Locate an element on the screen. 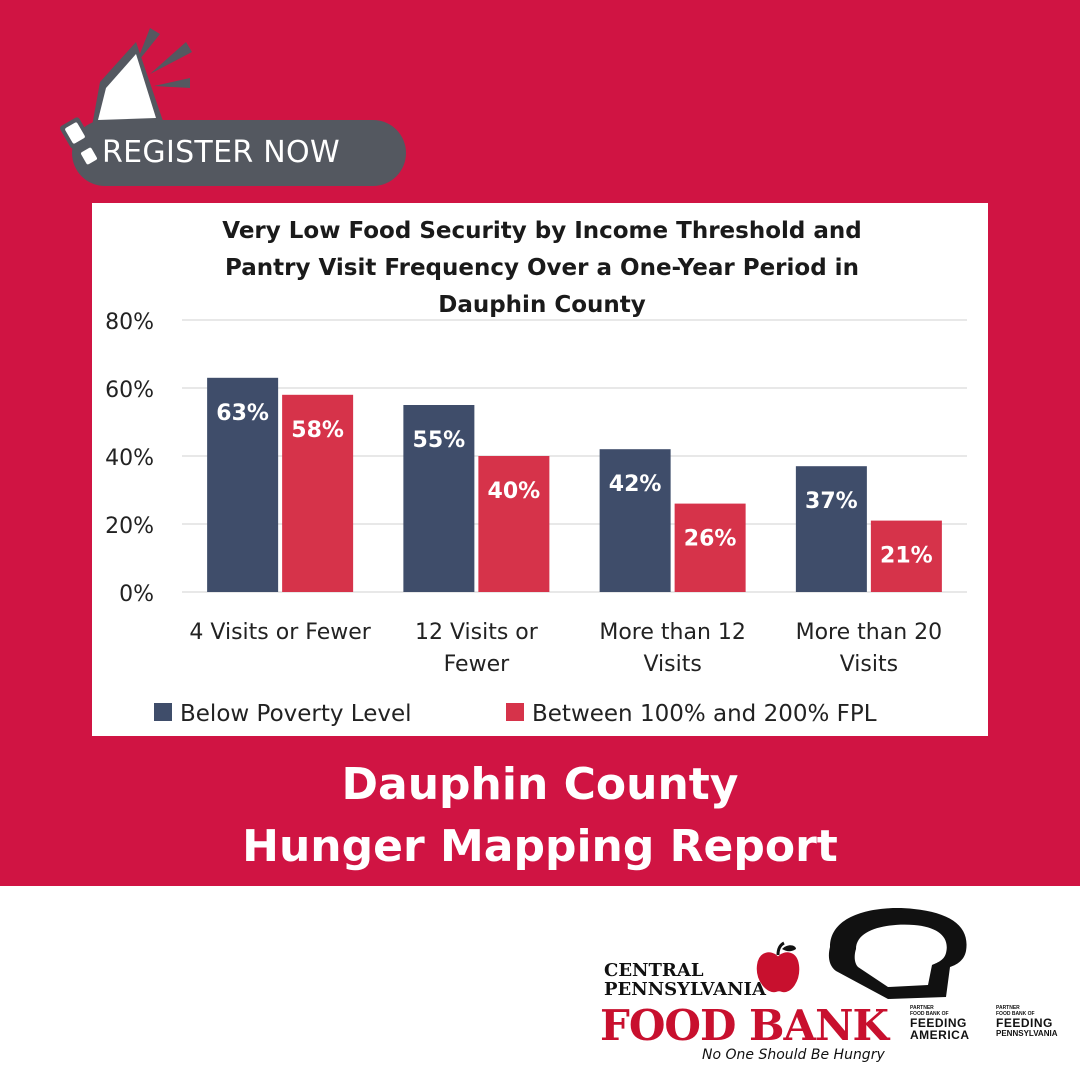  chart-title-line: Dauphin County is located at coordinates (542, 305).